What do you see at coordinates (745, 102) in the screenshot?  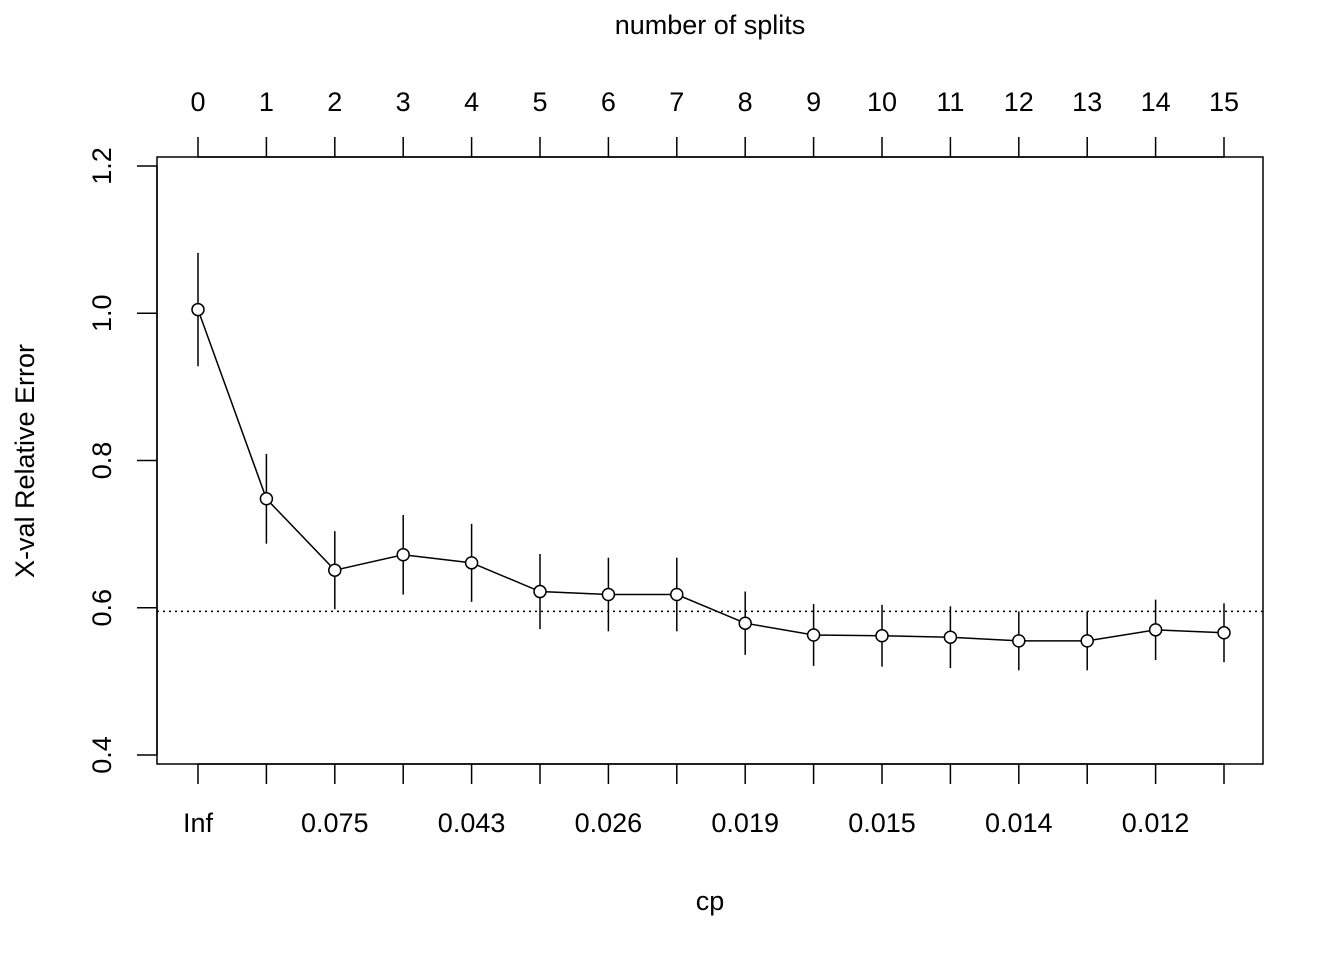 I see `top-axis-tick-label: 8` at bounding box center [745, 102].